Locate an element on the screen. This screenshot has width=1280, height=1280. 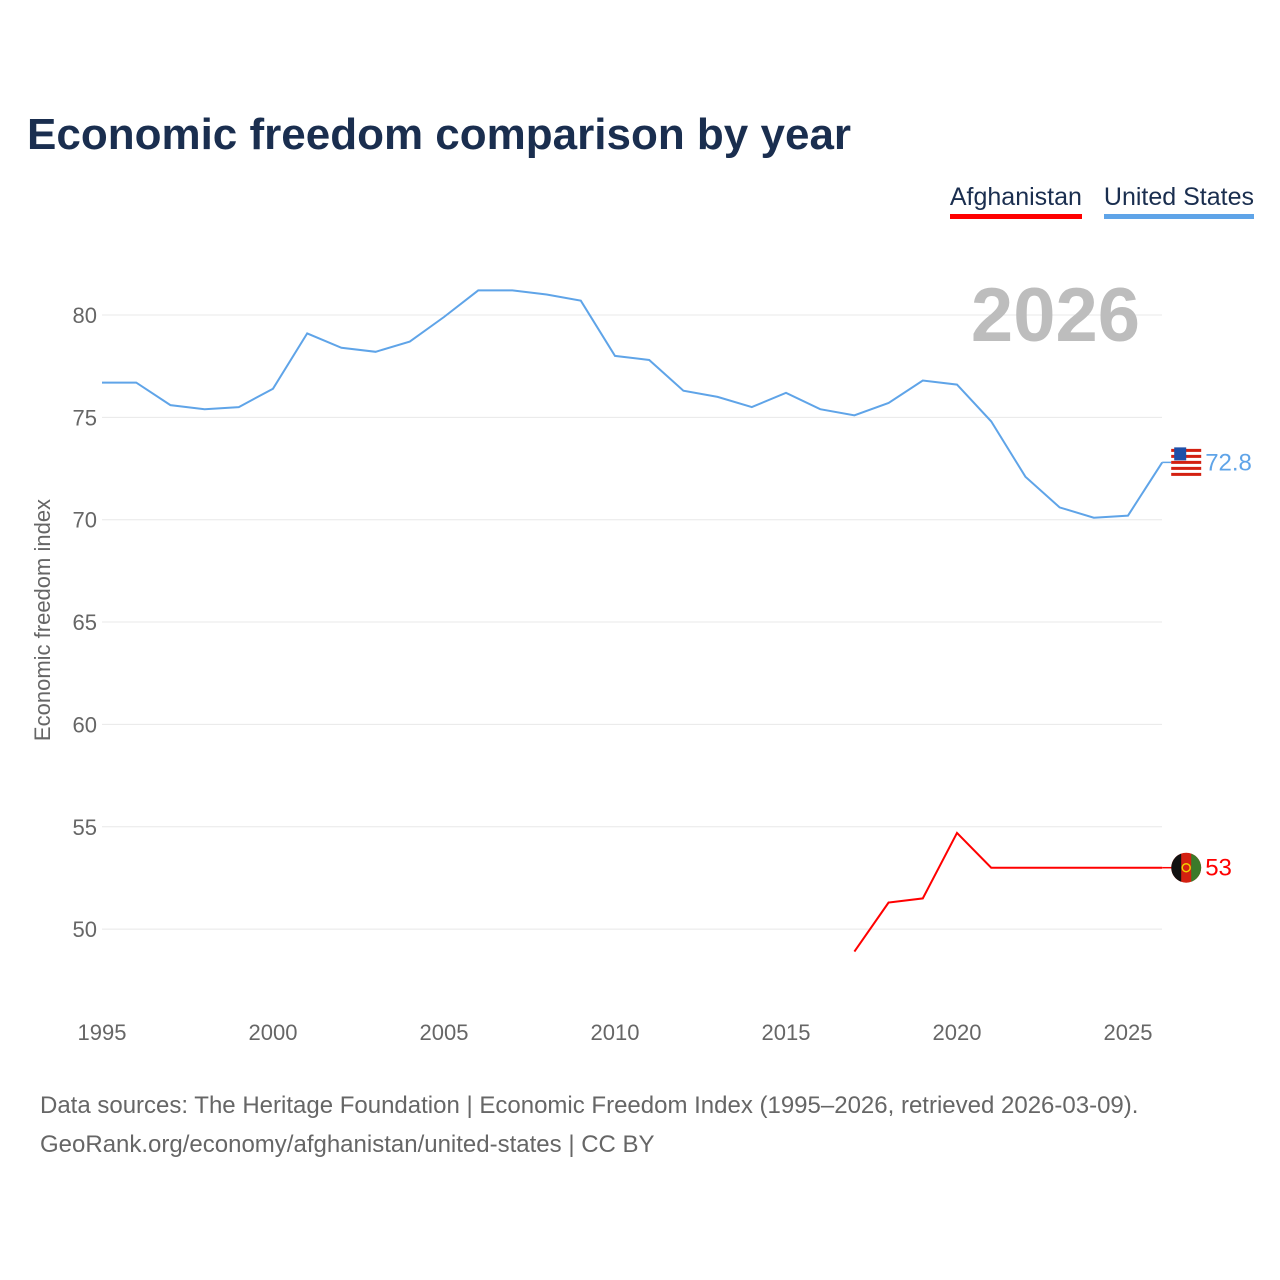
y-tick-label: 55 is located at coordinates (85, 827).